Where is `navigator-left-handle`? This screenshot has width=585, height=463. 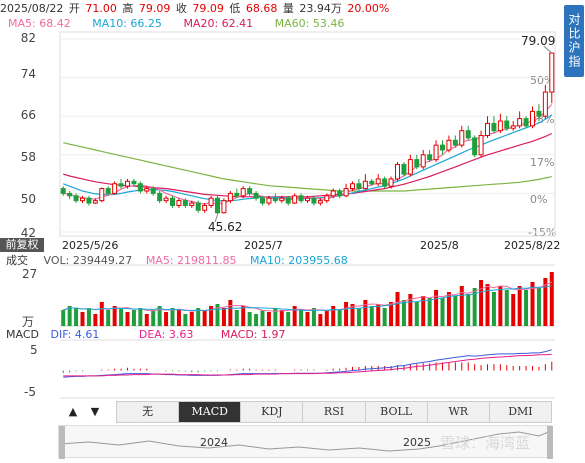
navigator-left-handle is located at coordinates (62, 442).